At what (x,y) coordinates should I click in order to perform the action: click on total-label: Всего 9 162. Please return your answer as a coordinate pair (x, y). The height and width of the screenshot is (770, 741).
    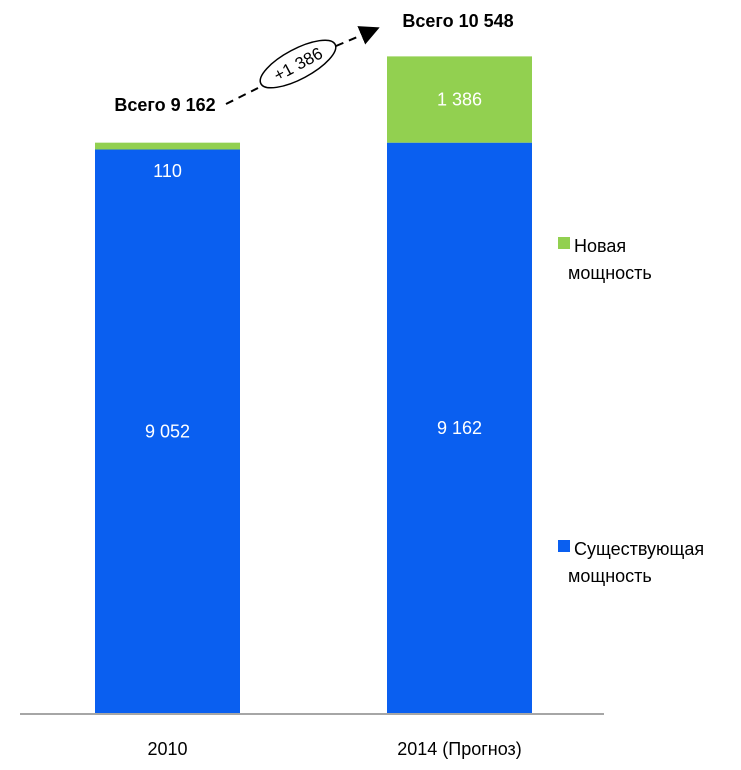
    Looking at the image, I should click on (164, 105).